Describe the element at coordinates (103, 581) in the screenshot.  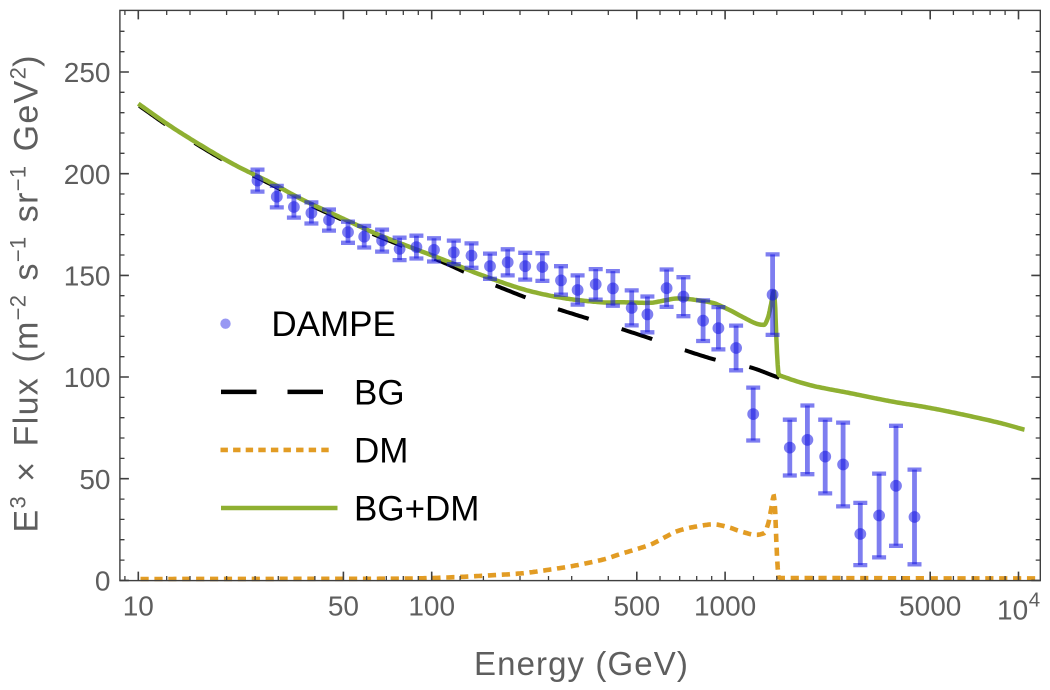
I see `svg-text: 0` at that location.